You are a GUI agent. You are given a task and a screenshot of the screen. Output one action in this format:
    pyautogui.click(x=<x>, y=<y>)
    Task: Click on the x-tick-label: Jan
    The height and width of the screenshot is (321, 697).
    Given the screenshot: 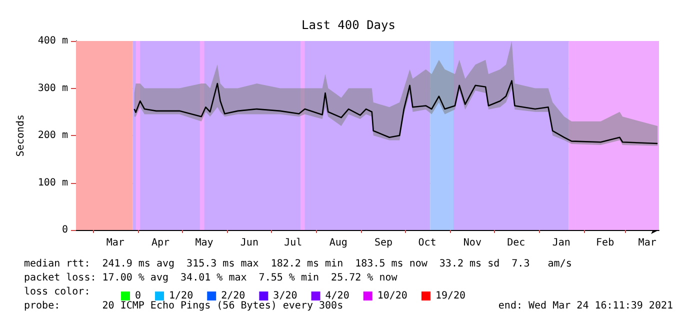 What is the action you would take?
    pyautogui.click(x=561, y=243)
    